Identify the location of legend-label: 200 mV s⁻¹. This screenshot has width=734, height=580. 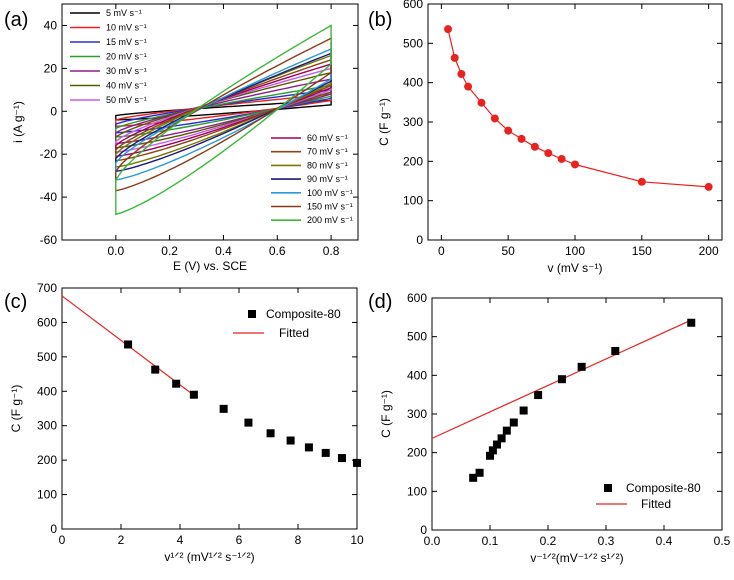
(330, 220).